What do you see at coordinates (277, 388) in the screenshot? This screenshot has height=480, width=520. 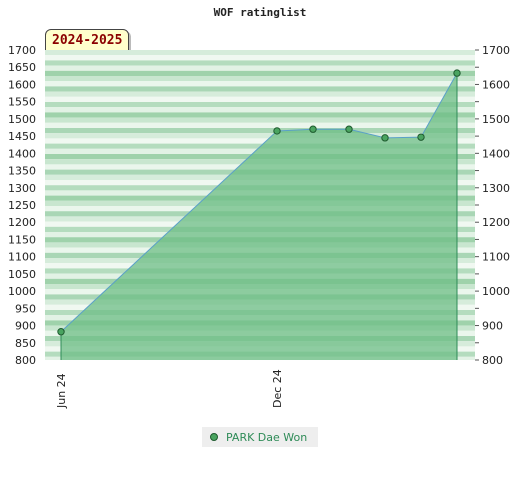 I see `x-tick-label: Dec 24` at bounding box center [277, 388].